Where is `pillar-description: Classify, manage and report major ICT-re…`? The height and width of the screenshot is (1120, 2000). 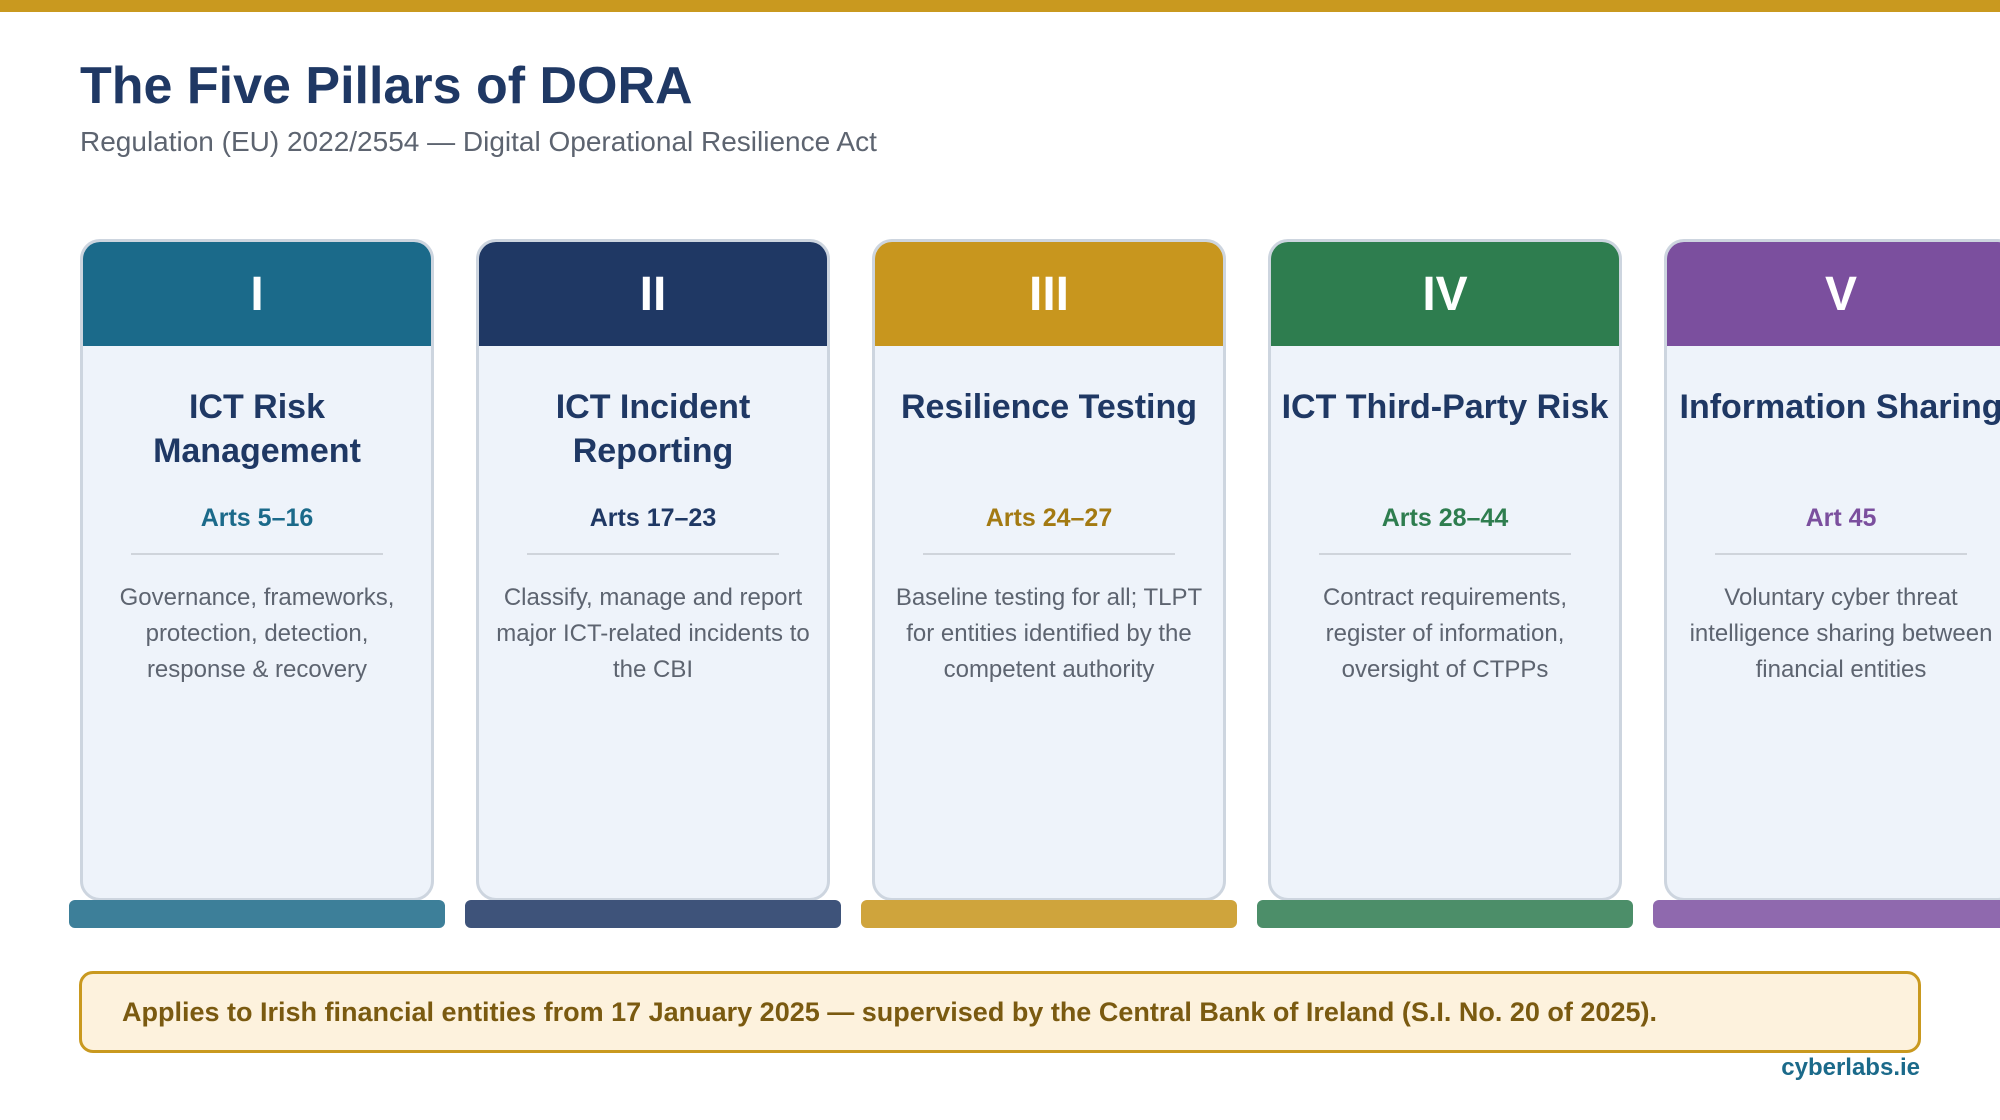
pillar-description: Classify, manage and report major ICT-re… is located at coordinates (653, 633).